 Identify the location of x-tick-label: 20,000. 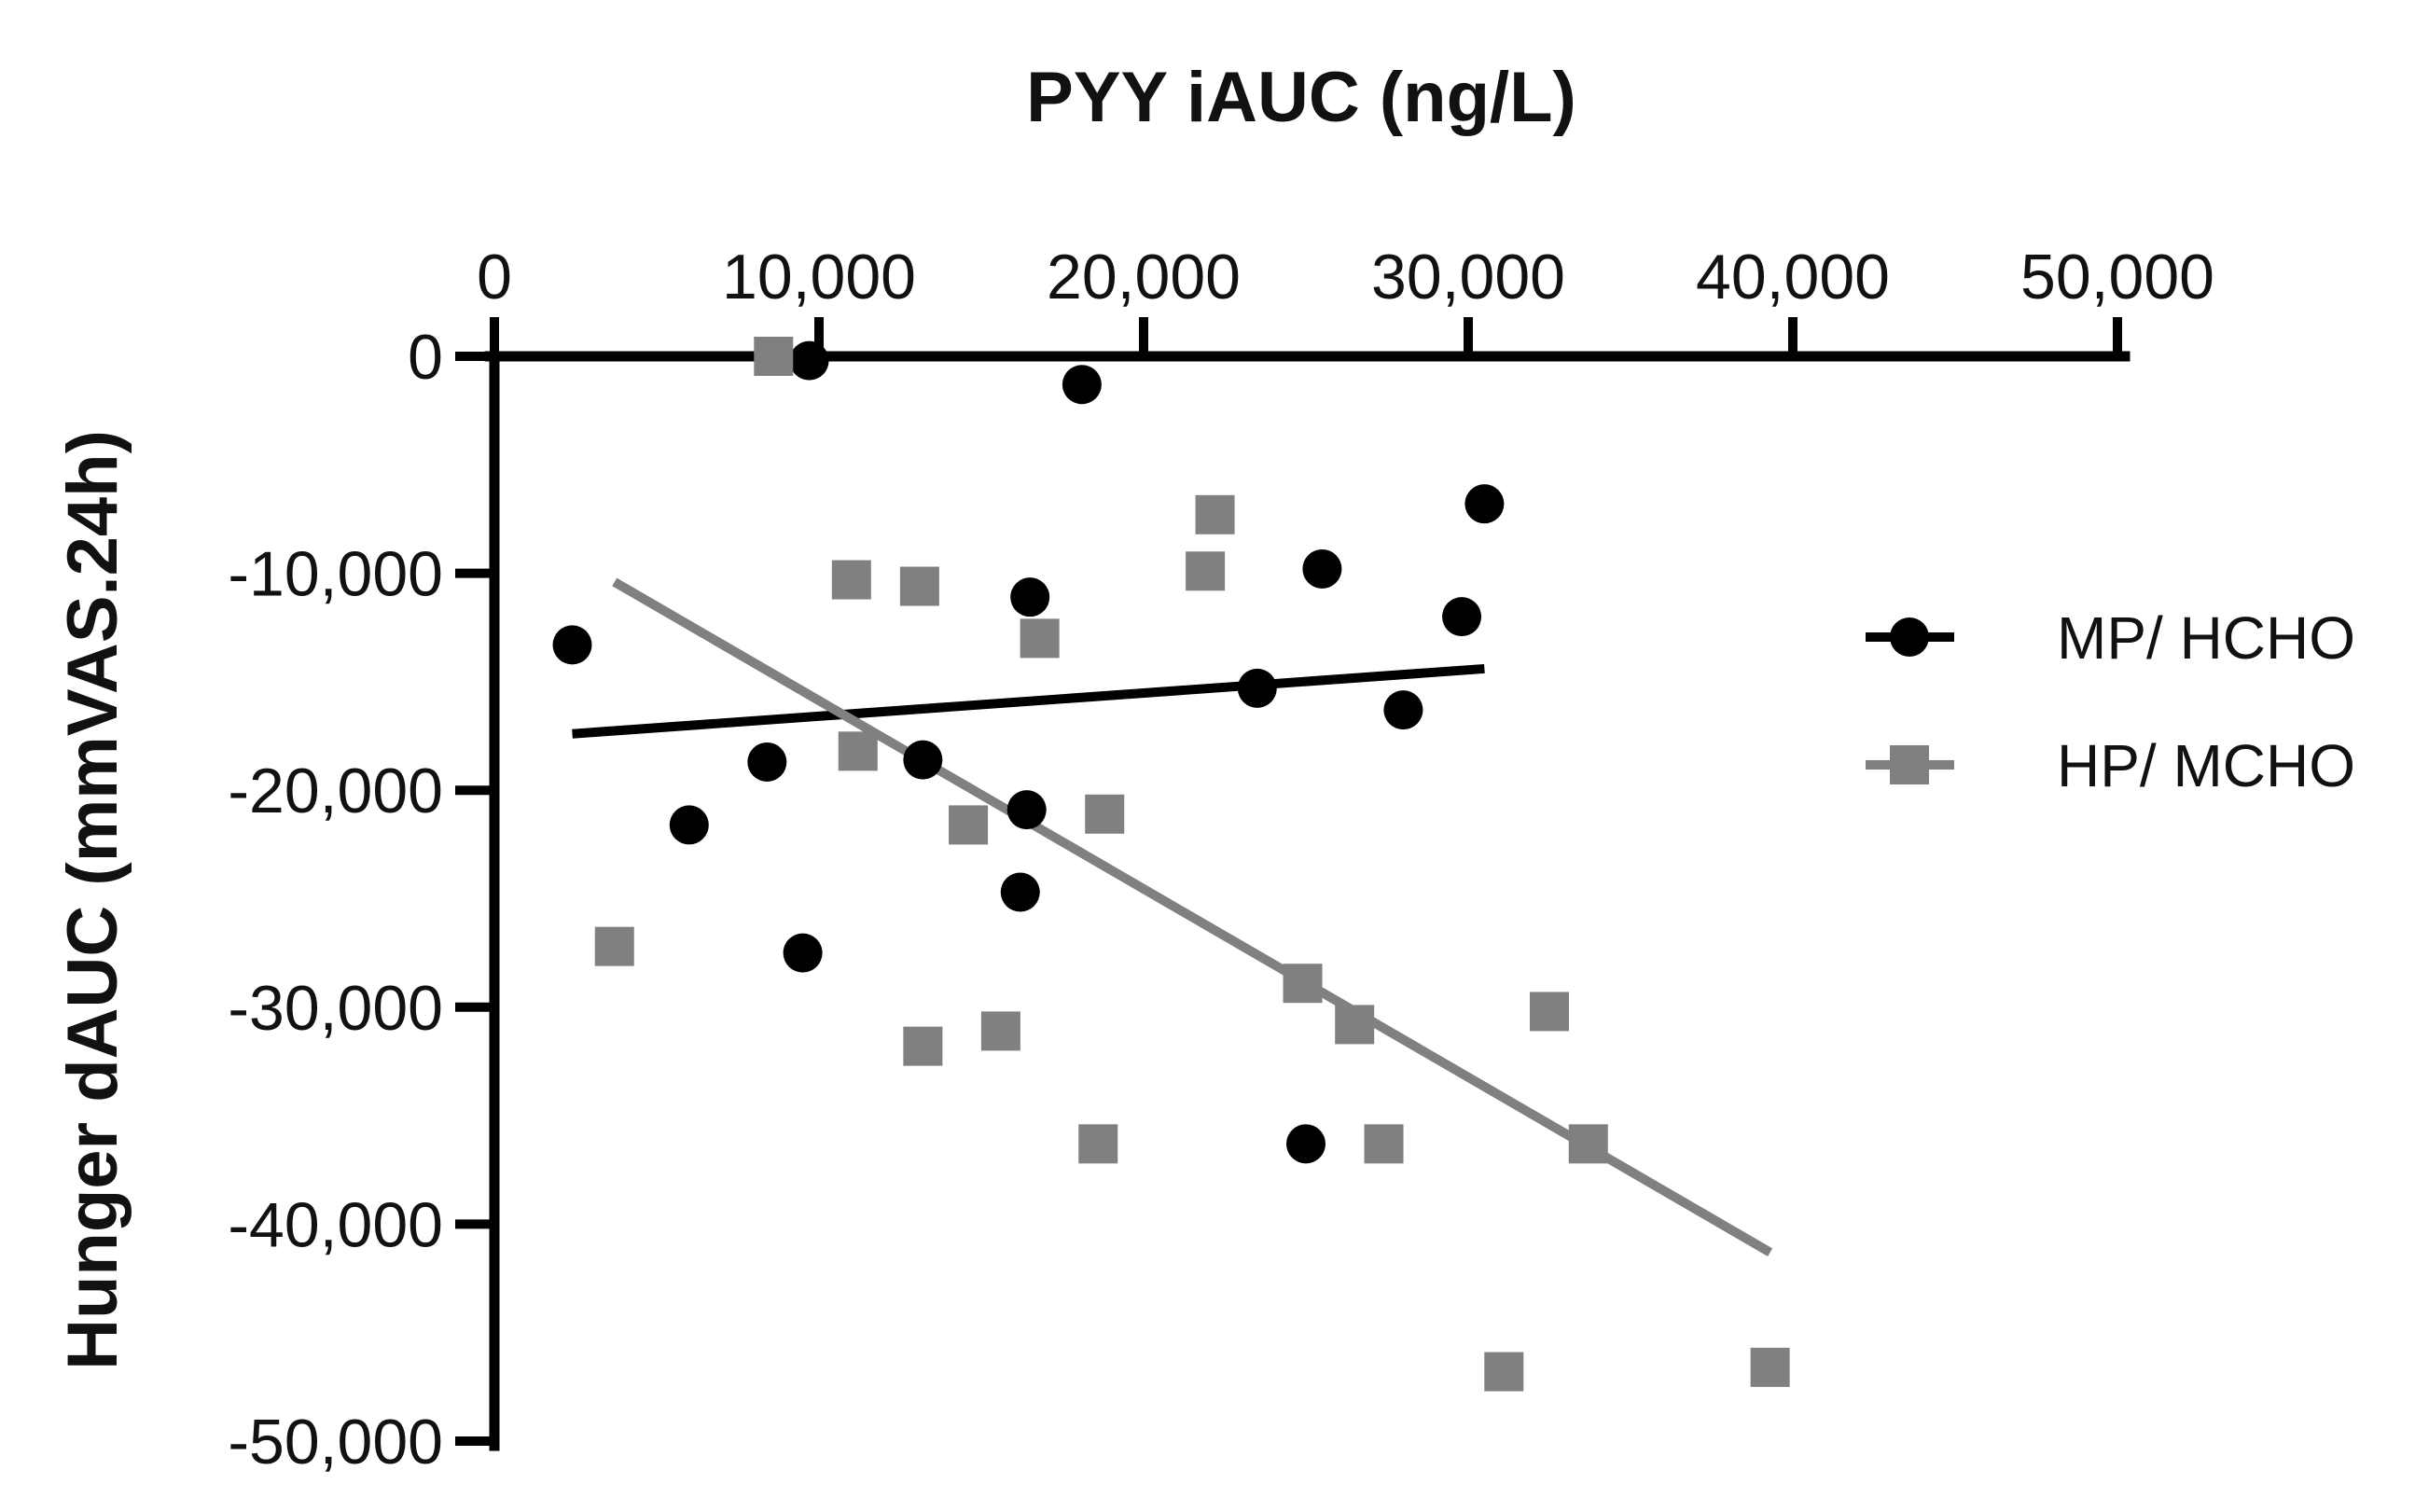
(1144, 277).